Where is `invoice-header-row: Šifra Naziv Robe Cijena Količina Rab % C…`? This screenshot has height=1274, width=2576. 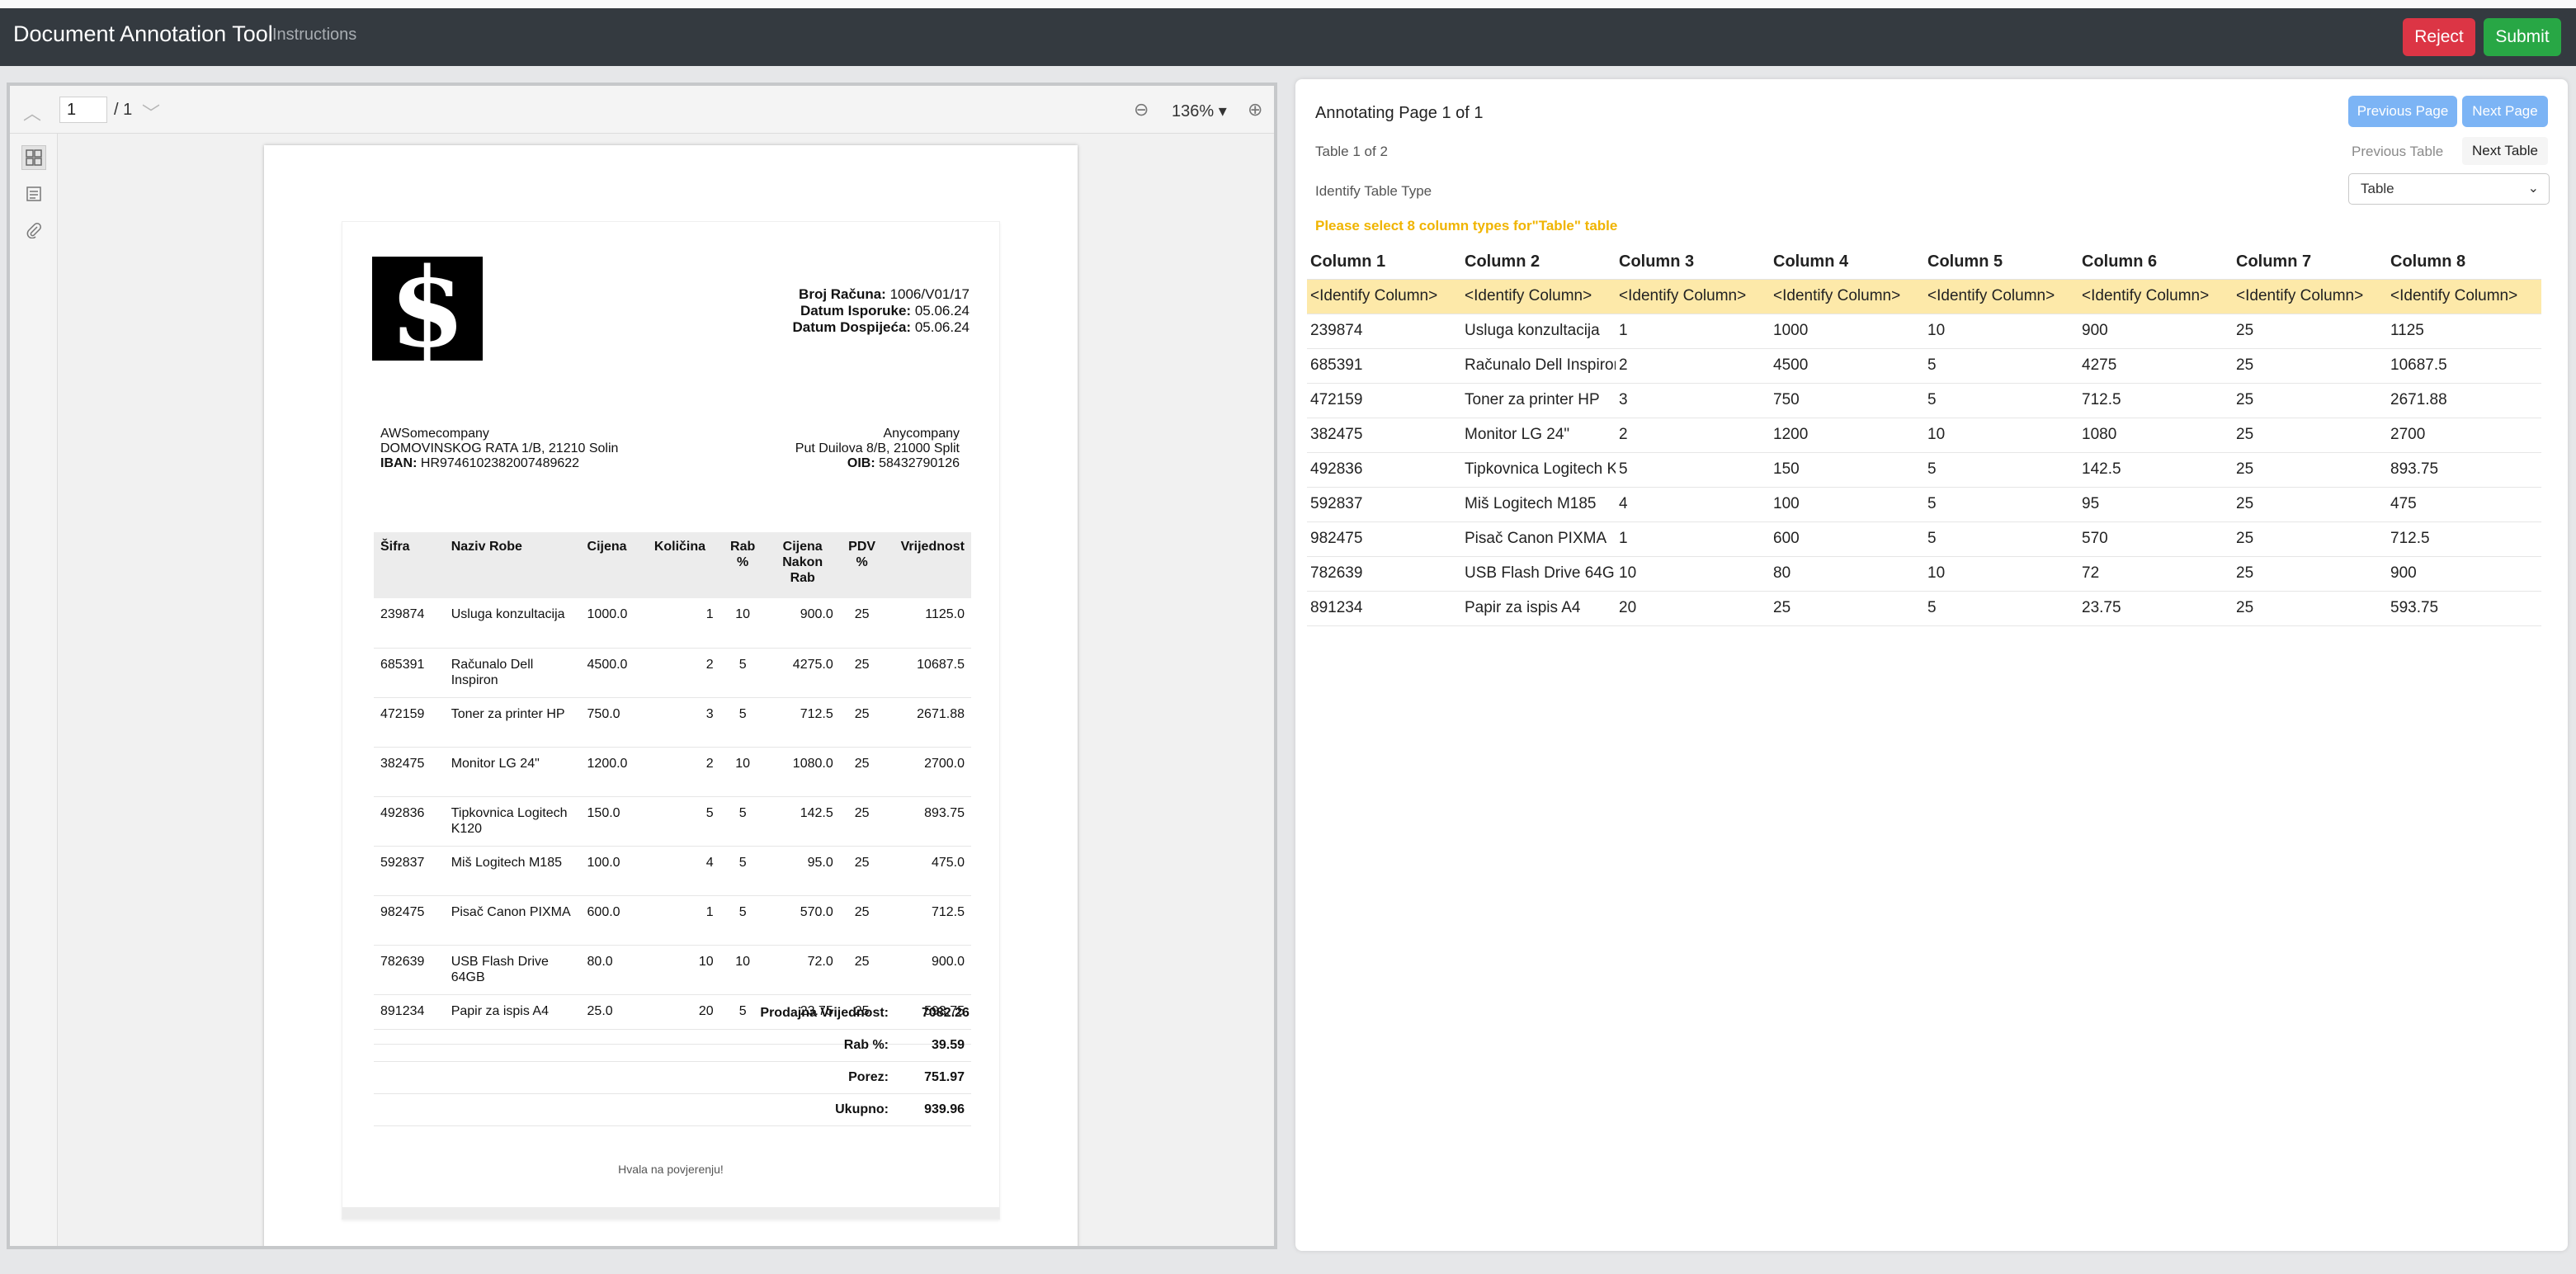
invoice-header-row: Šifra Naziv Robe Cijena Količina Rab % C… is located at coordinates (672, 565).